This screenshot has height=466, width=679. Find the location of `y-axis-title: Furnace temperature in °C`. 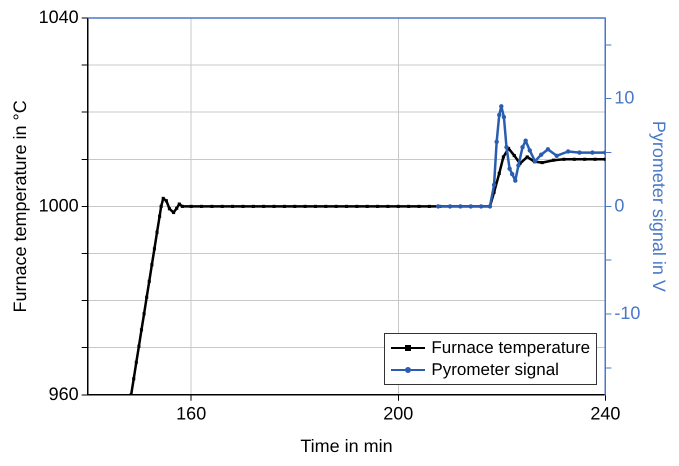

y-axis-title: Furnace temperature in °C is located at coordinates (20, 206).